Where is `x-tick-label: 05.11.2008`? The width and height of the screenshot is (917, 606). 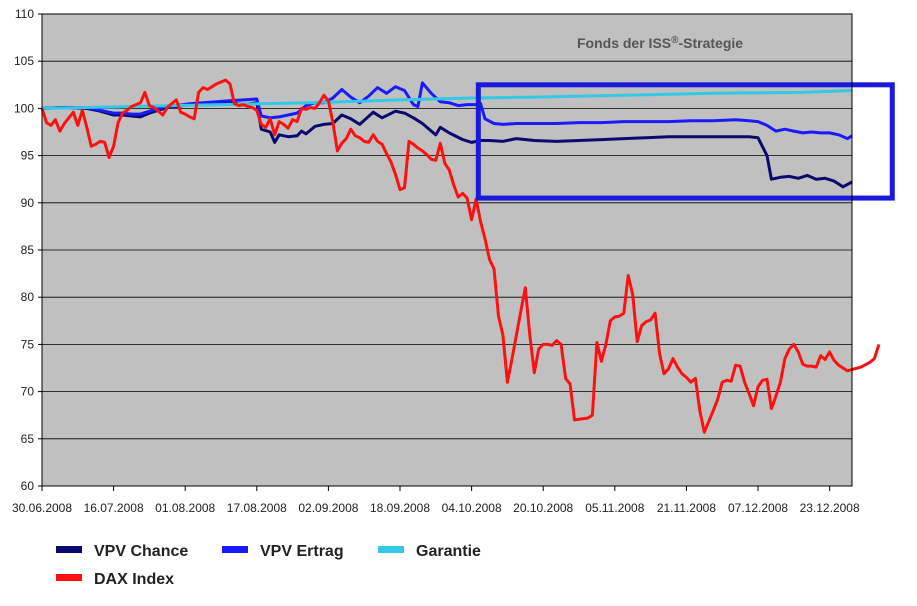
x-tick-label: 05.11.2008 is located at coordinates (614, 508).